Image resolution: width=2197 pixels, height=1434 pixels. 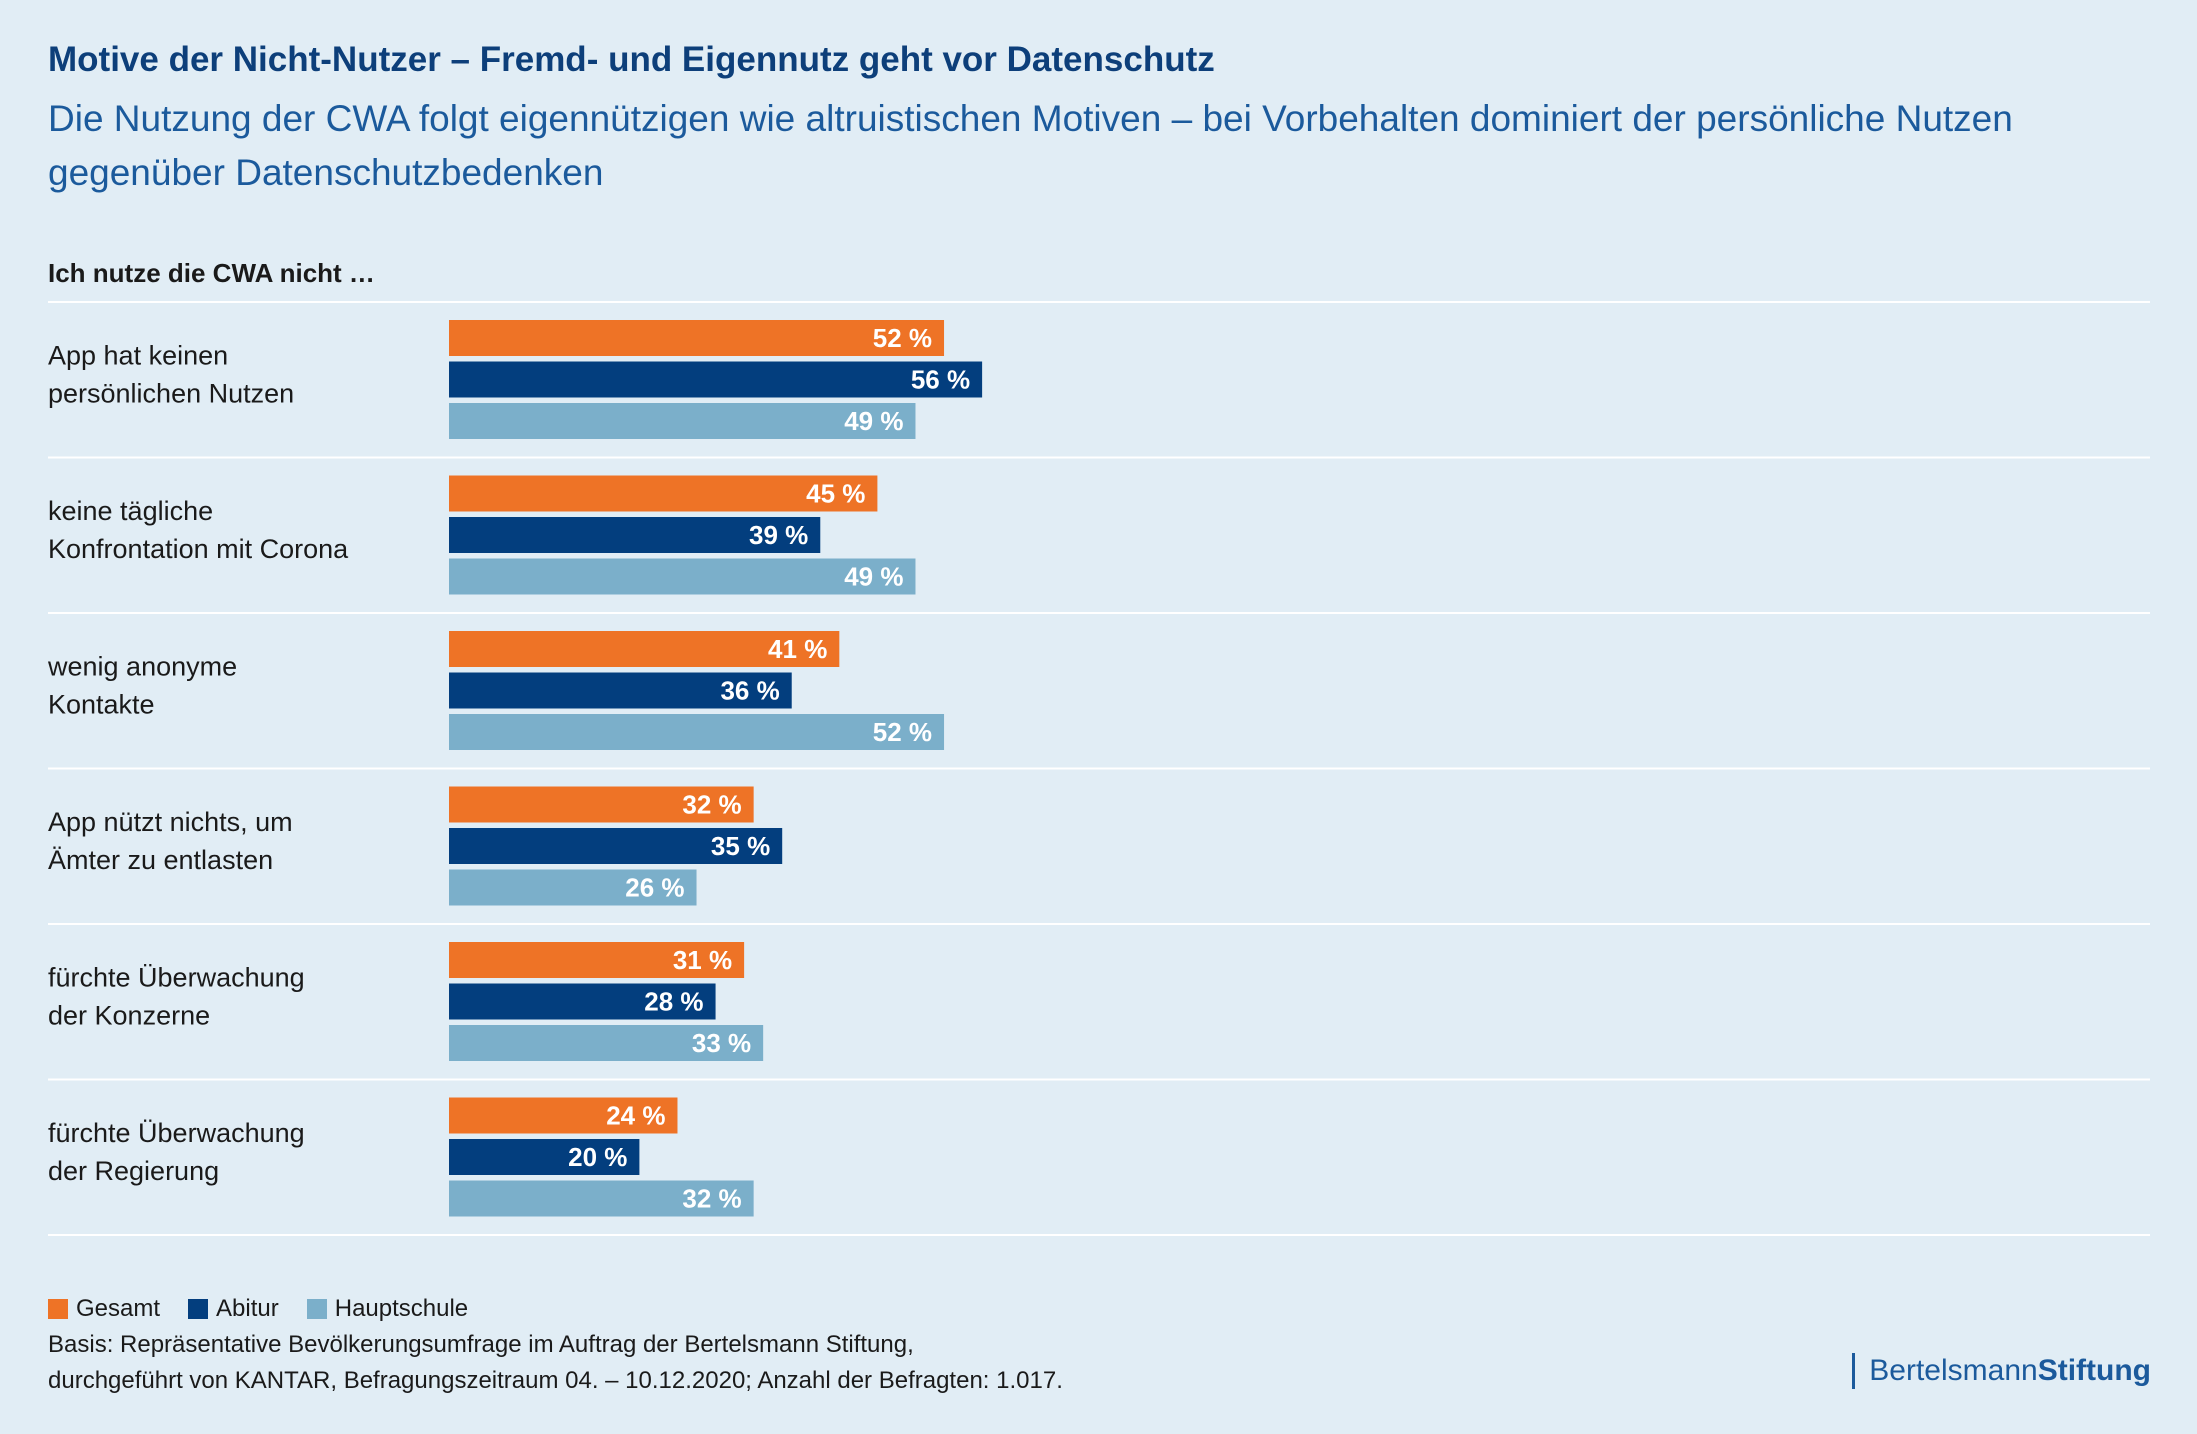 What do you see at coordinates (778, 535) in the screenshot?
I see `data-label: 39 %` at bounding box center [778, 535].